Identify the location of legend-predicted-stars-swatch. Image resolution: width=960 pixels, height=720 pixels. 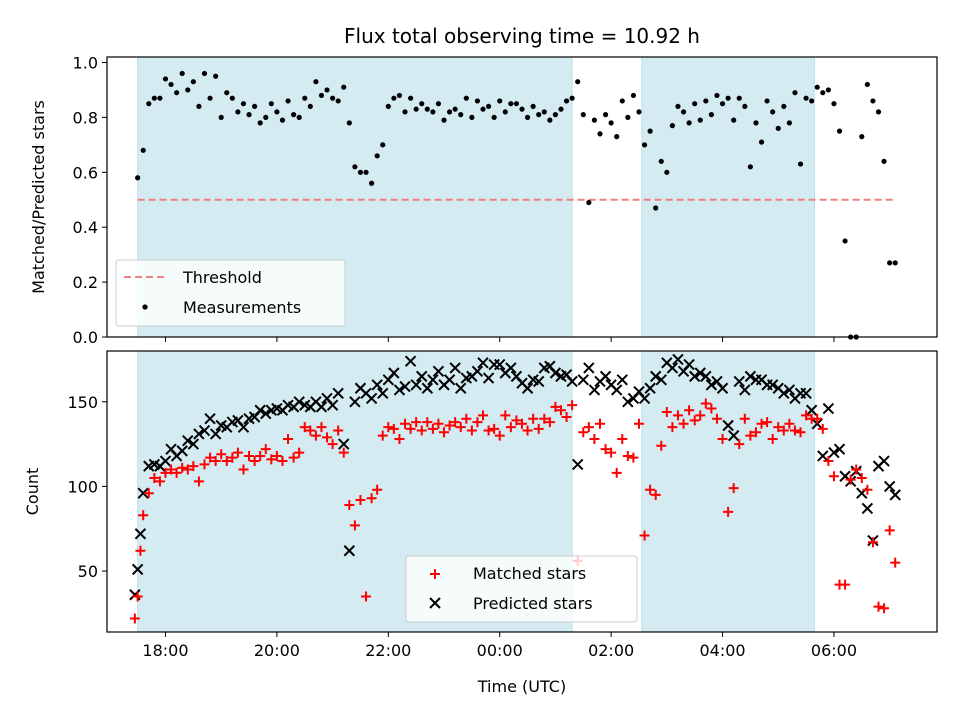
(435, 603).